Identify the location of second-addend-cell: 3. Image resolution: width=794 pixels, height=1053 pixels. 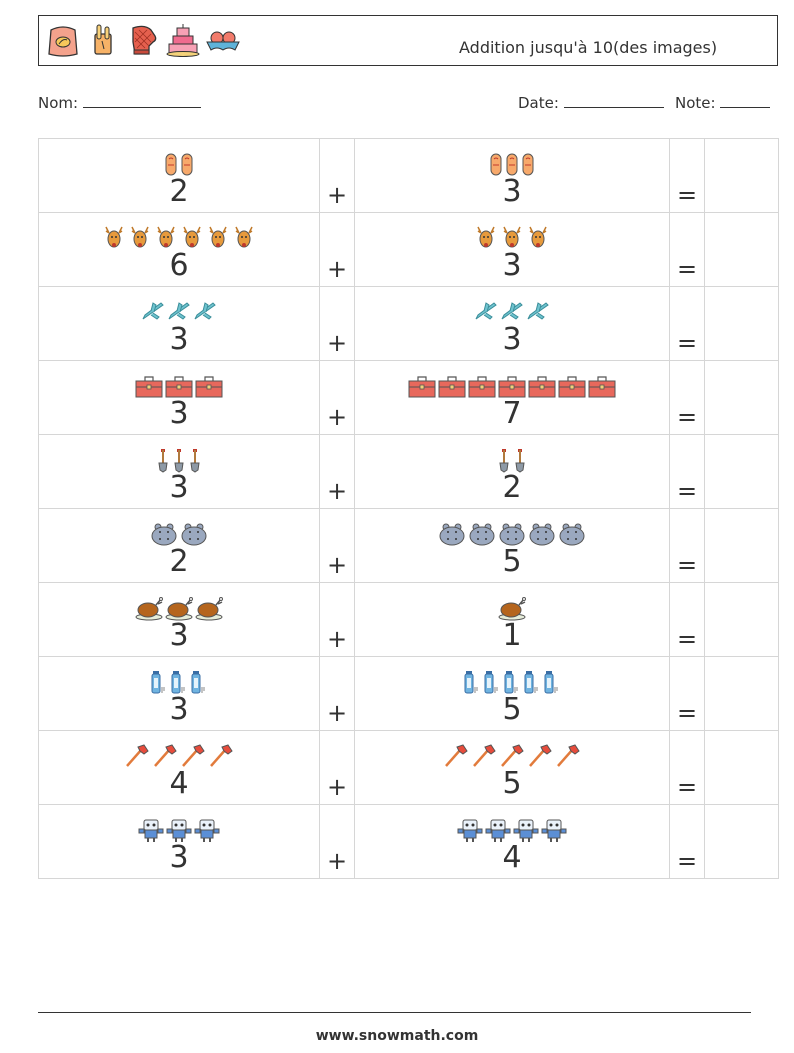
(512, 175).